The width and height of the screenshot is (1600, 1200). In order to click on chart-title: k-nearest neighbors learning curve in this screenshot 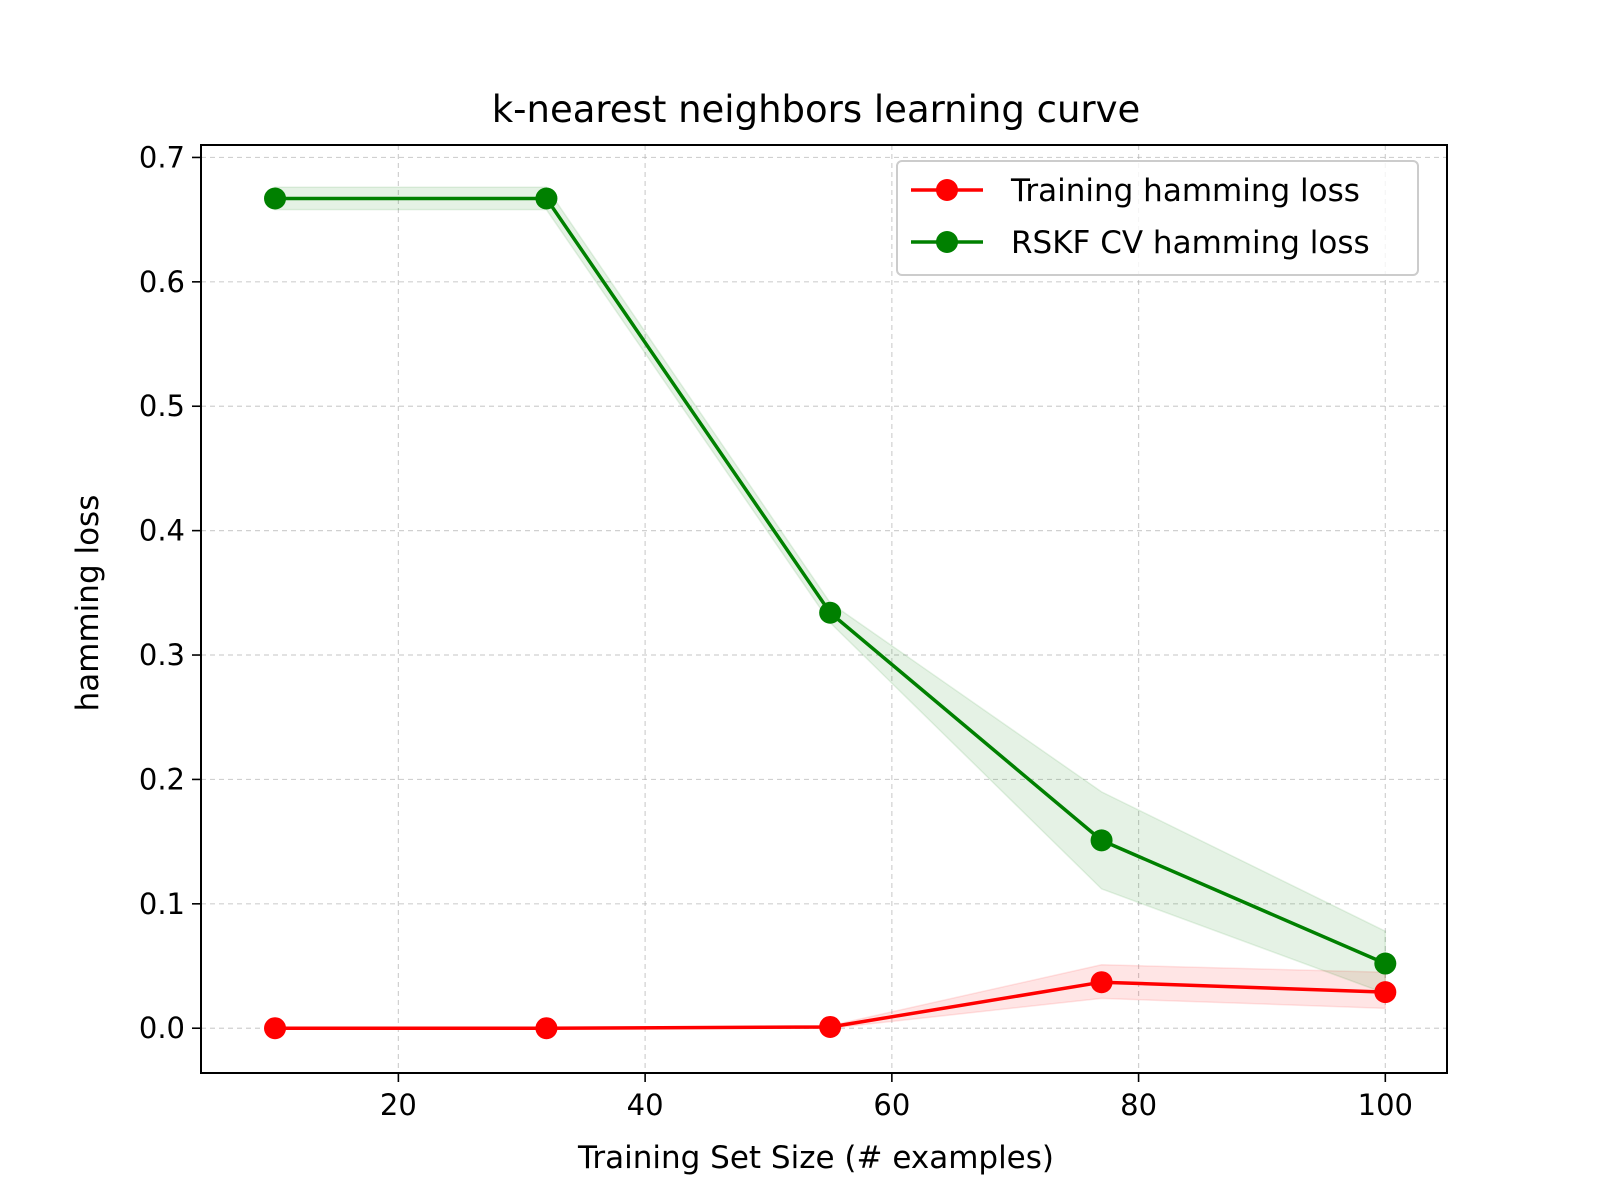, I will do `click(816, 109)`.